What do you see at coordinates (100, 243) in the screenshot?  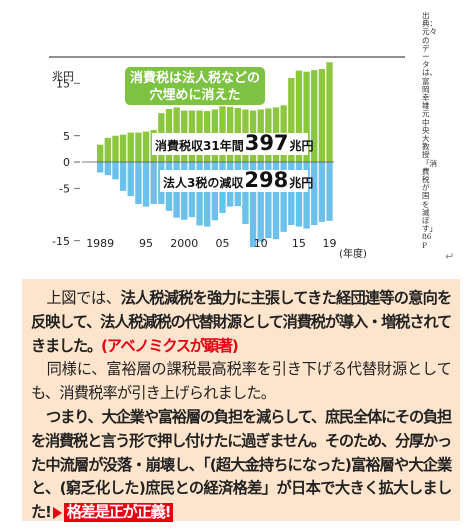 I see `x-tick-label: 1989` at bounding box center [100, 243].